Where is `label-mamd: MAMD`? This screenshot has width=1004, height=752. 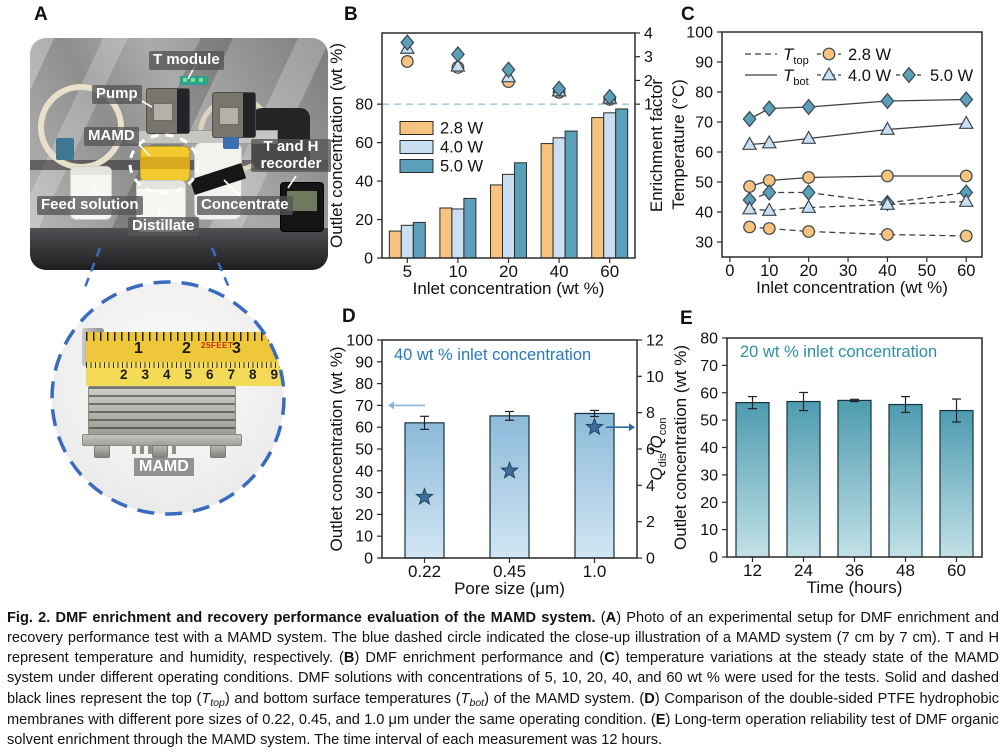
label-mamd: MAMD is located at coordinates (111, 136).